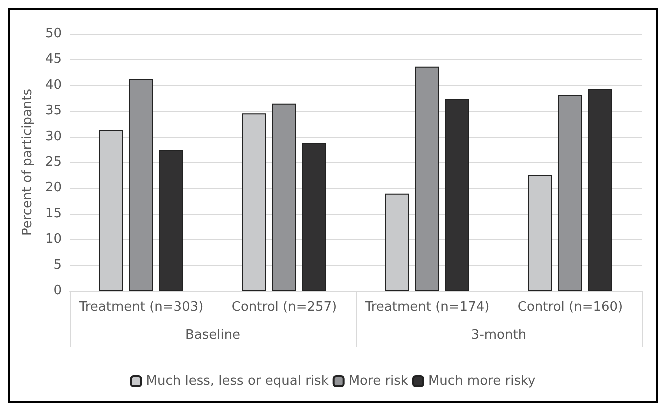 This screenshot has width=672, height=417. Describe the element at coordinates (58, 291) in the screenshot. I see `y-tick-label: 0` at that location.